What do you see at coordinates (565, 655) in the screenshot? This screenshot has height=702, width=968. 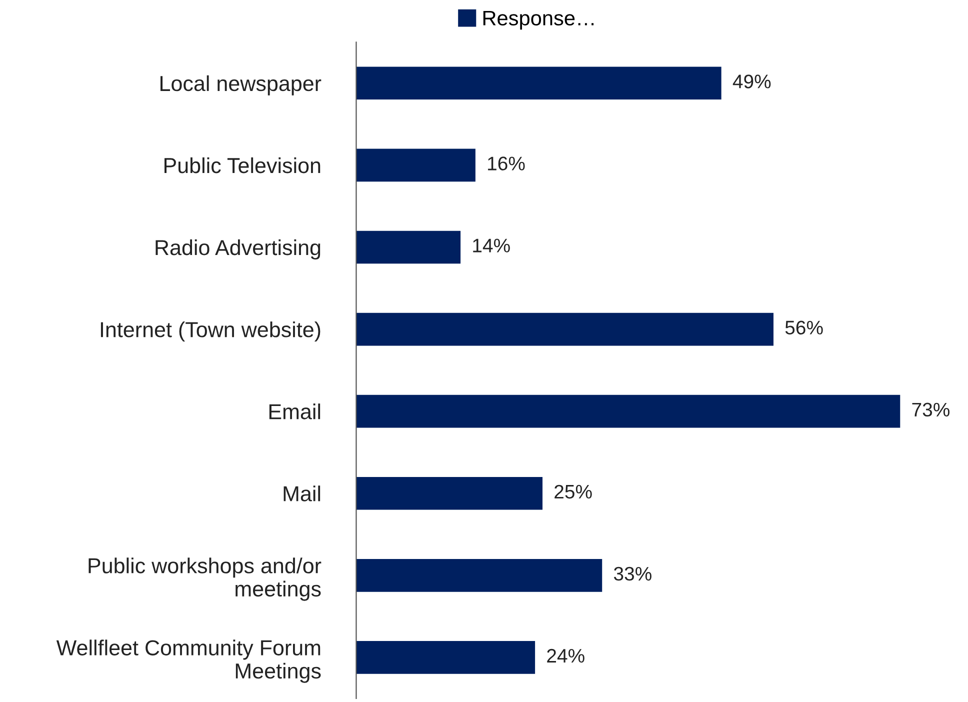 I see `data-label: 24%` at bounding box center [565, 655].